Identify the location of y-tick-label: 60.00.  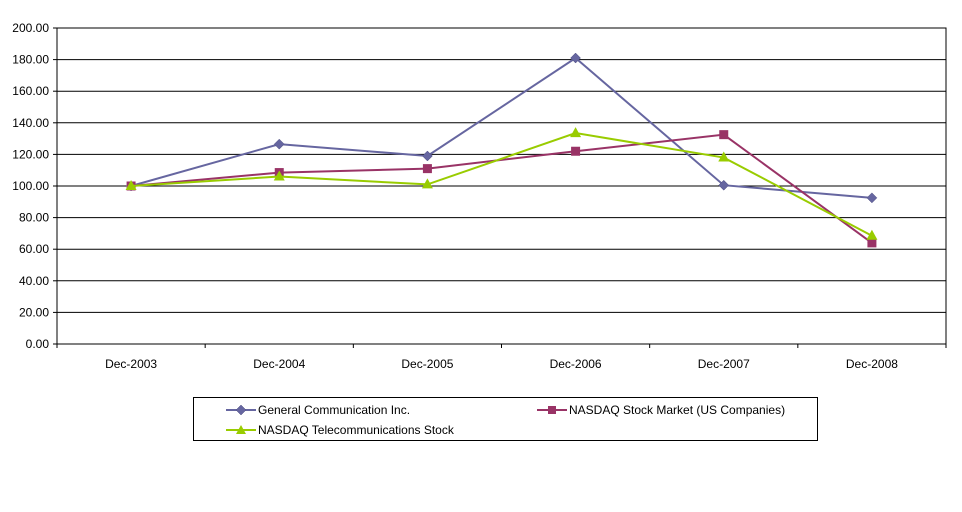
(34, 249).